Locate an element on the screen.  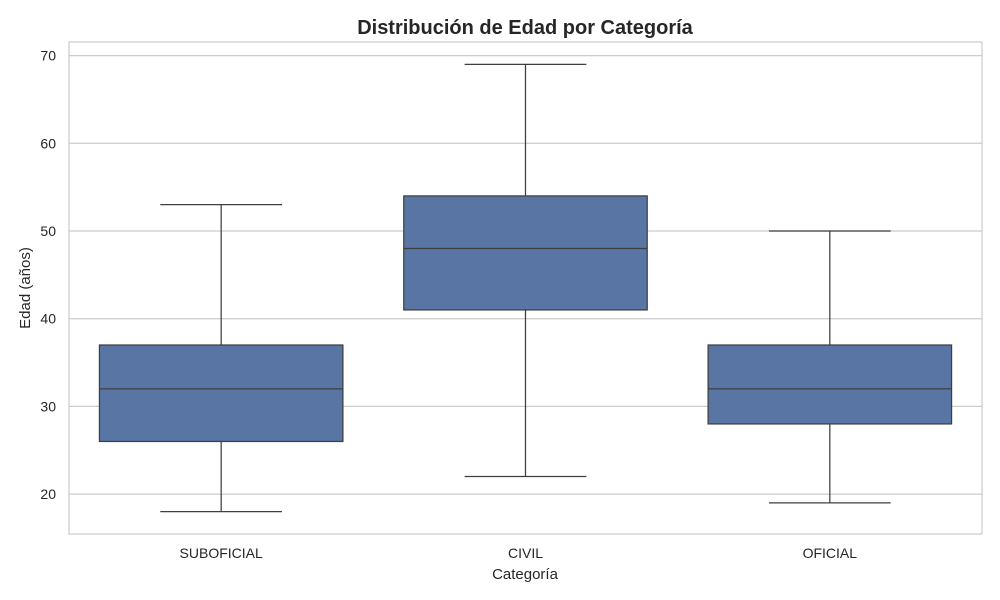
x-tick-label: OFICIAL is located at coordinates (830, 553).